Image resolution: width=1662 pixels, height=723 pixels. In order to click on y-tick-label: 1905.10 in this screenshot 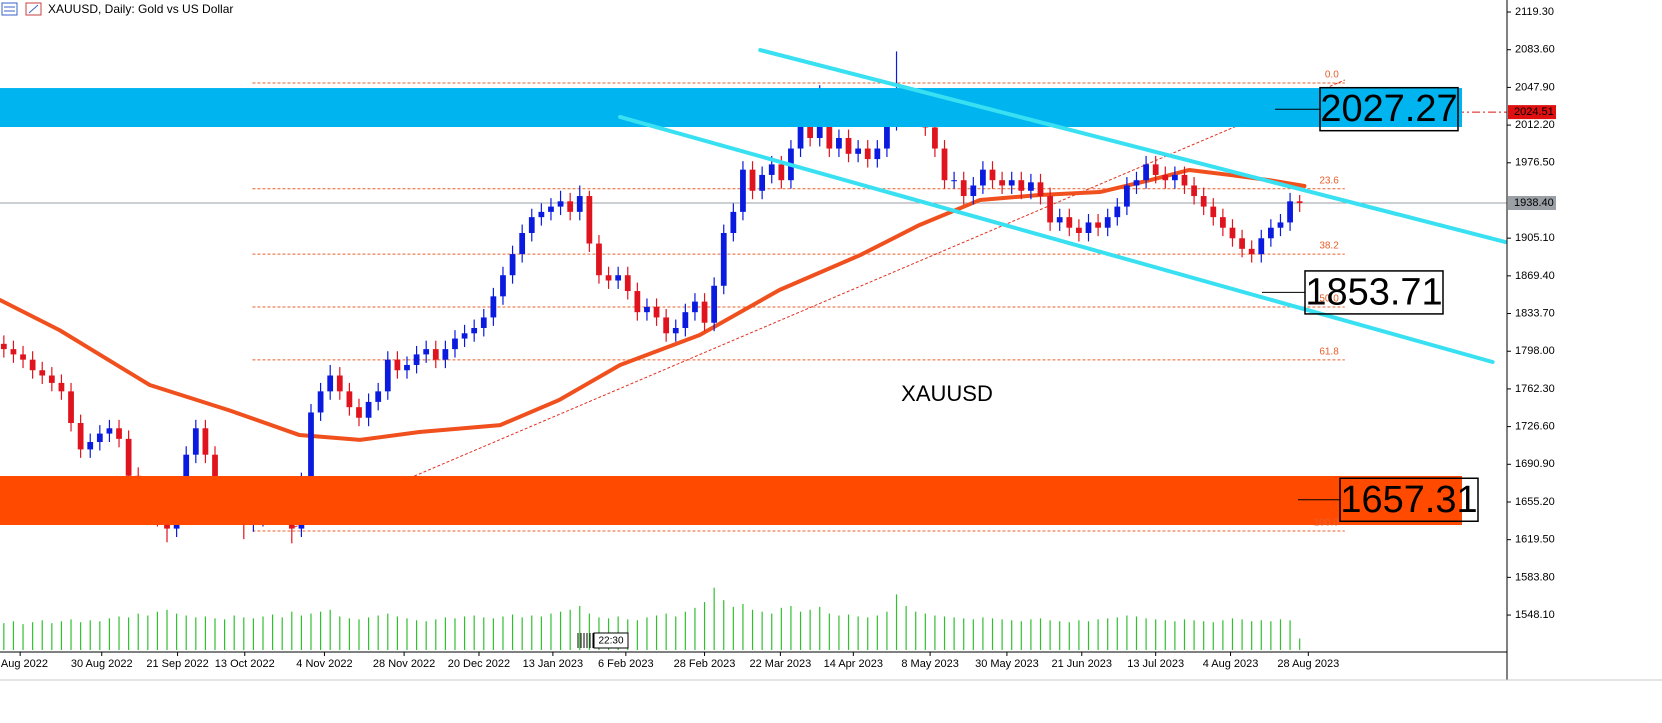, I will do `click(1535, 238)`.